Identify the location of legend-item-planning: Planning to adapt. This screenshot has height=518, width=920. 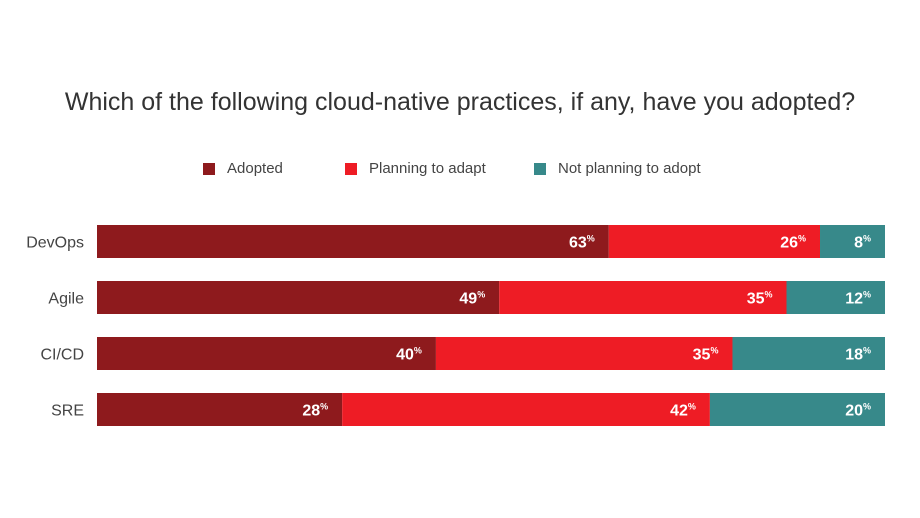
(415, 168).